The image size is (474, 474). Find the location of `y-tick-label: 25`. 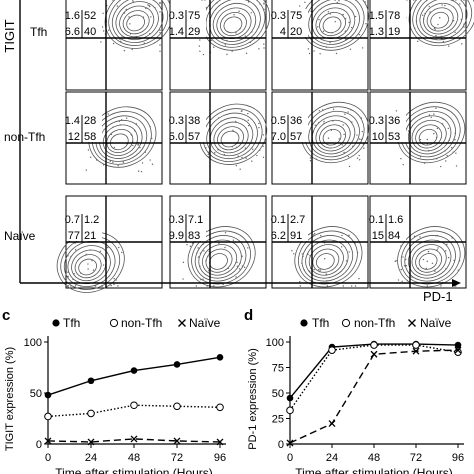

y-tick-label: 25 is located at coordinates (278, 420).